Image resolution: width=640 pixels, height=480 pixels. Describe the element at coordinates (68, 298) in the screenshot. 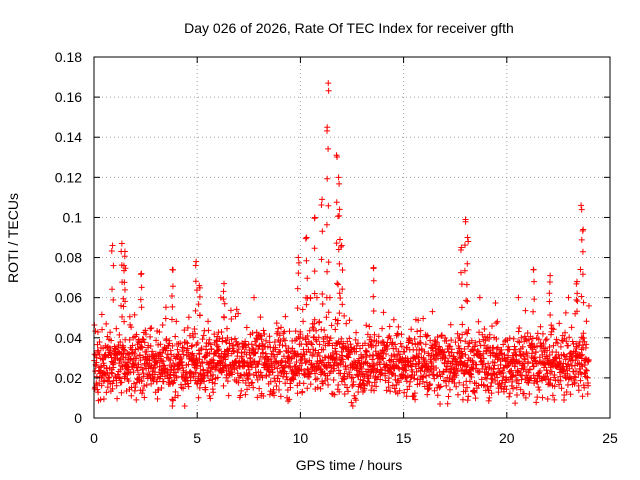

I see `y-tick-label: 0.06` at that location.